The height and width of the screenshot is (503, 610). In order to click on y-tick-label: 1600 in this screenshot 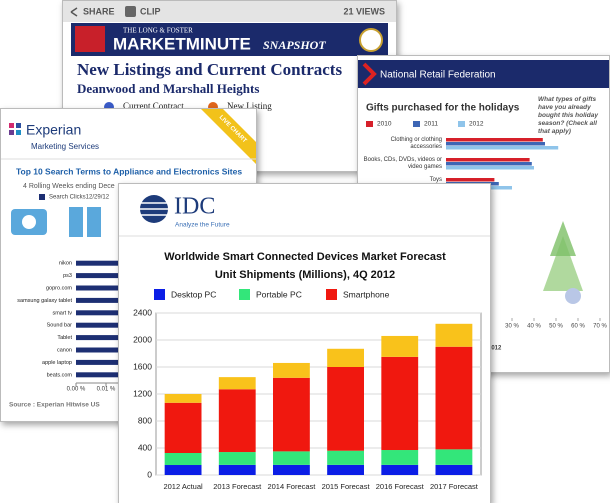, I will do `click(142, 366)`.